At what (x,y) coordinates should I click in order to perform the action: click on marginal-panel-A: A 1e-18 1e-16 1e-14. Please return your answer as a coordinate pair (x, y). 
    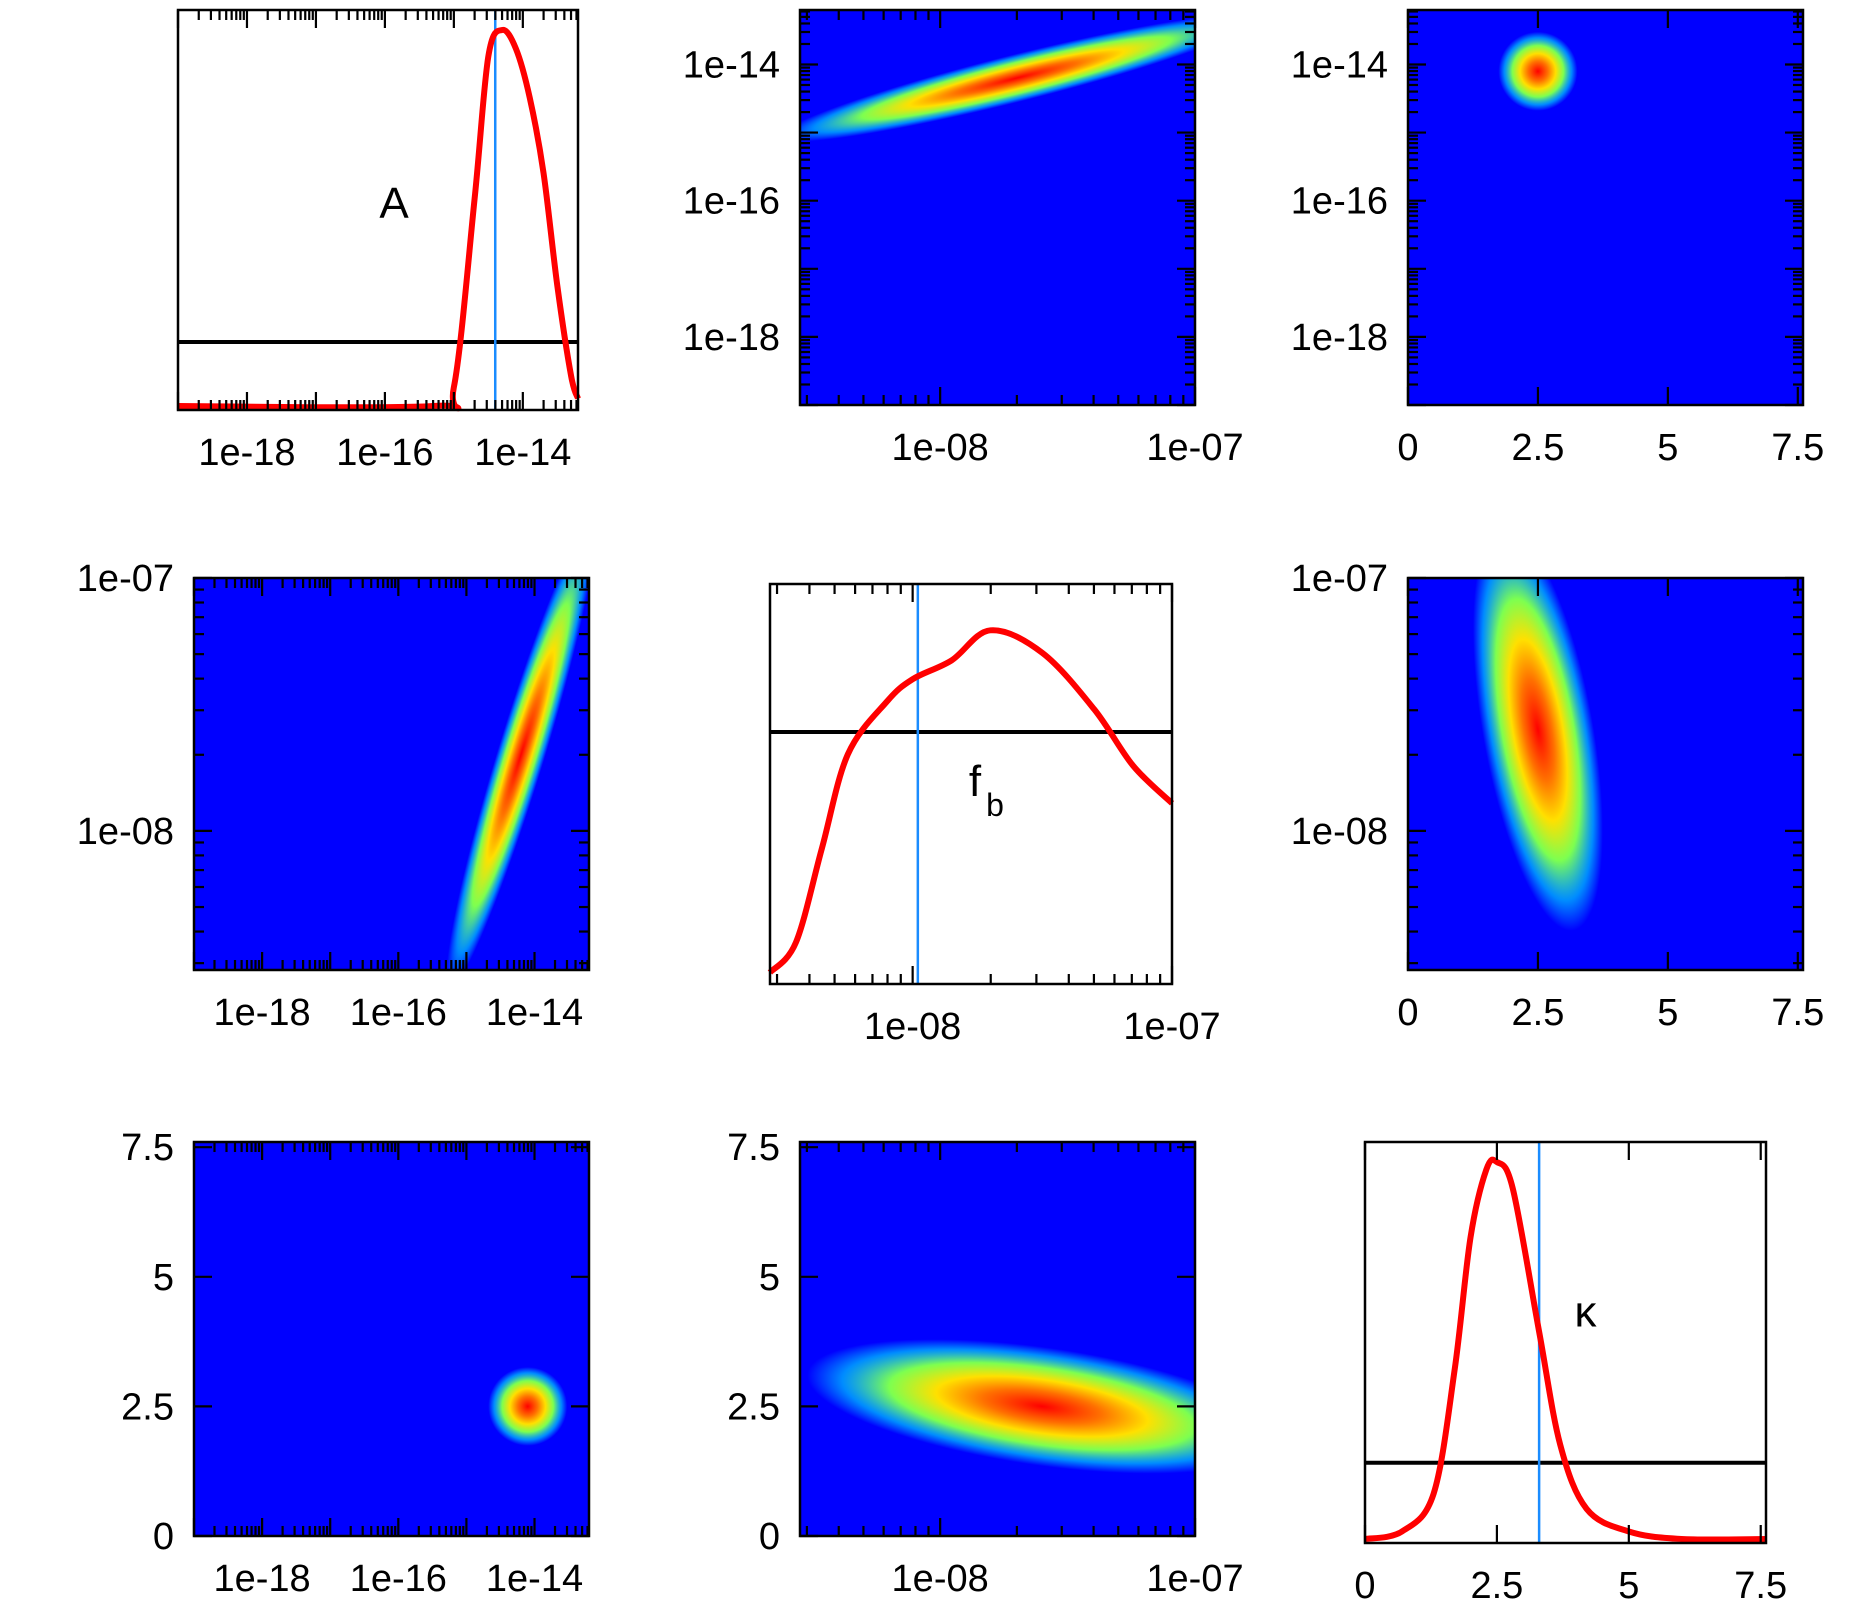
    Looking at the image, I should click on (378, 241).